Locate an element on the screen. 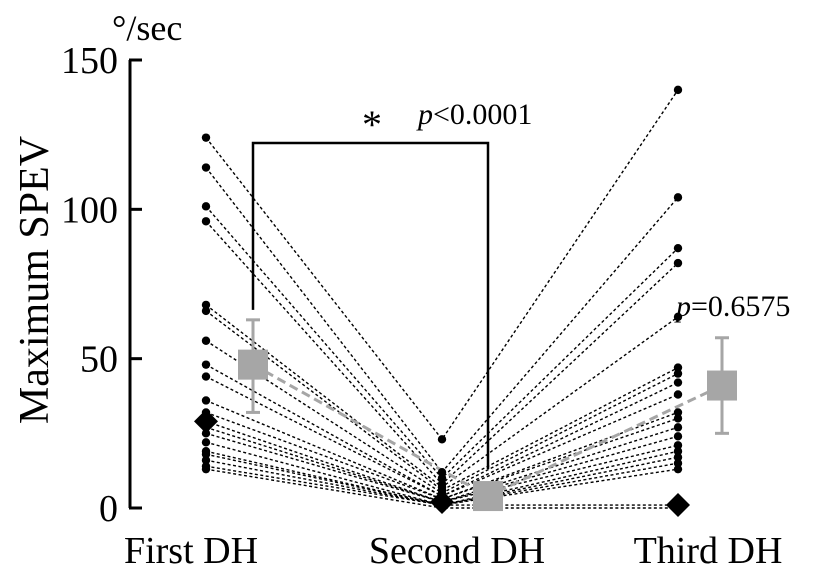  unit-label: °/sec is located at coordinates (147, 28).